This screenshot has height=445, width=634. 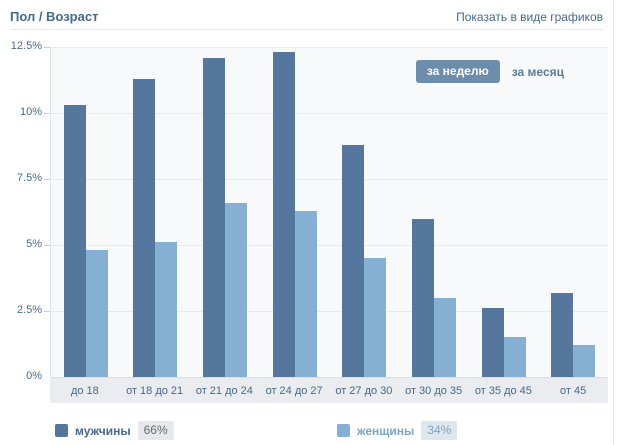 I want to click on men-color-swatch, so click(x=61, y=430).